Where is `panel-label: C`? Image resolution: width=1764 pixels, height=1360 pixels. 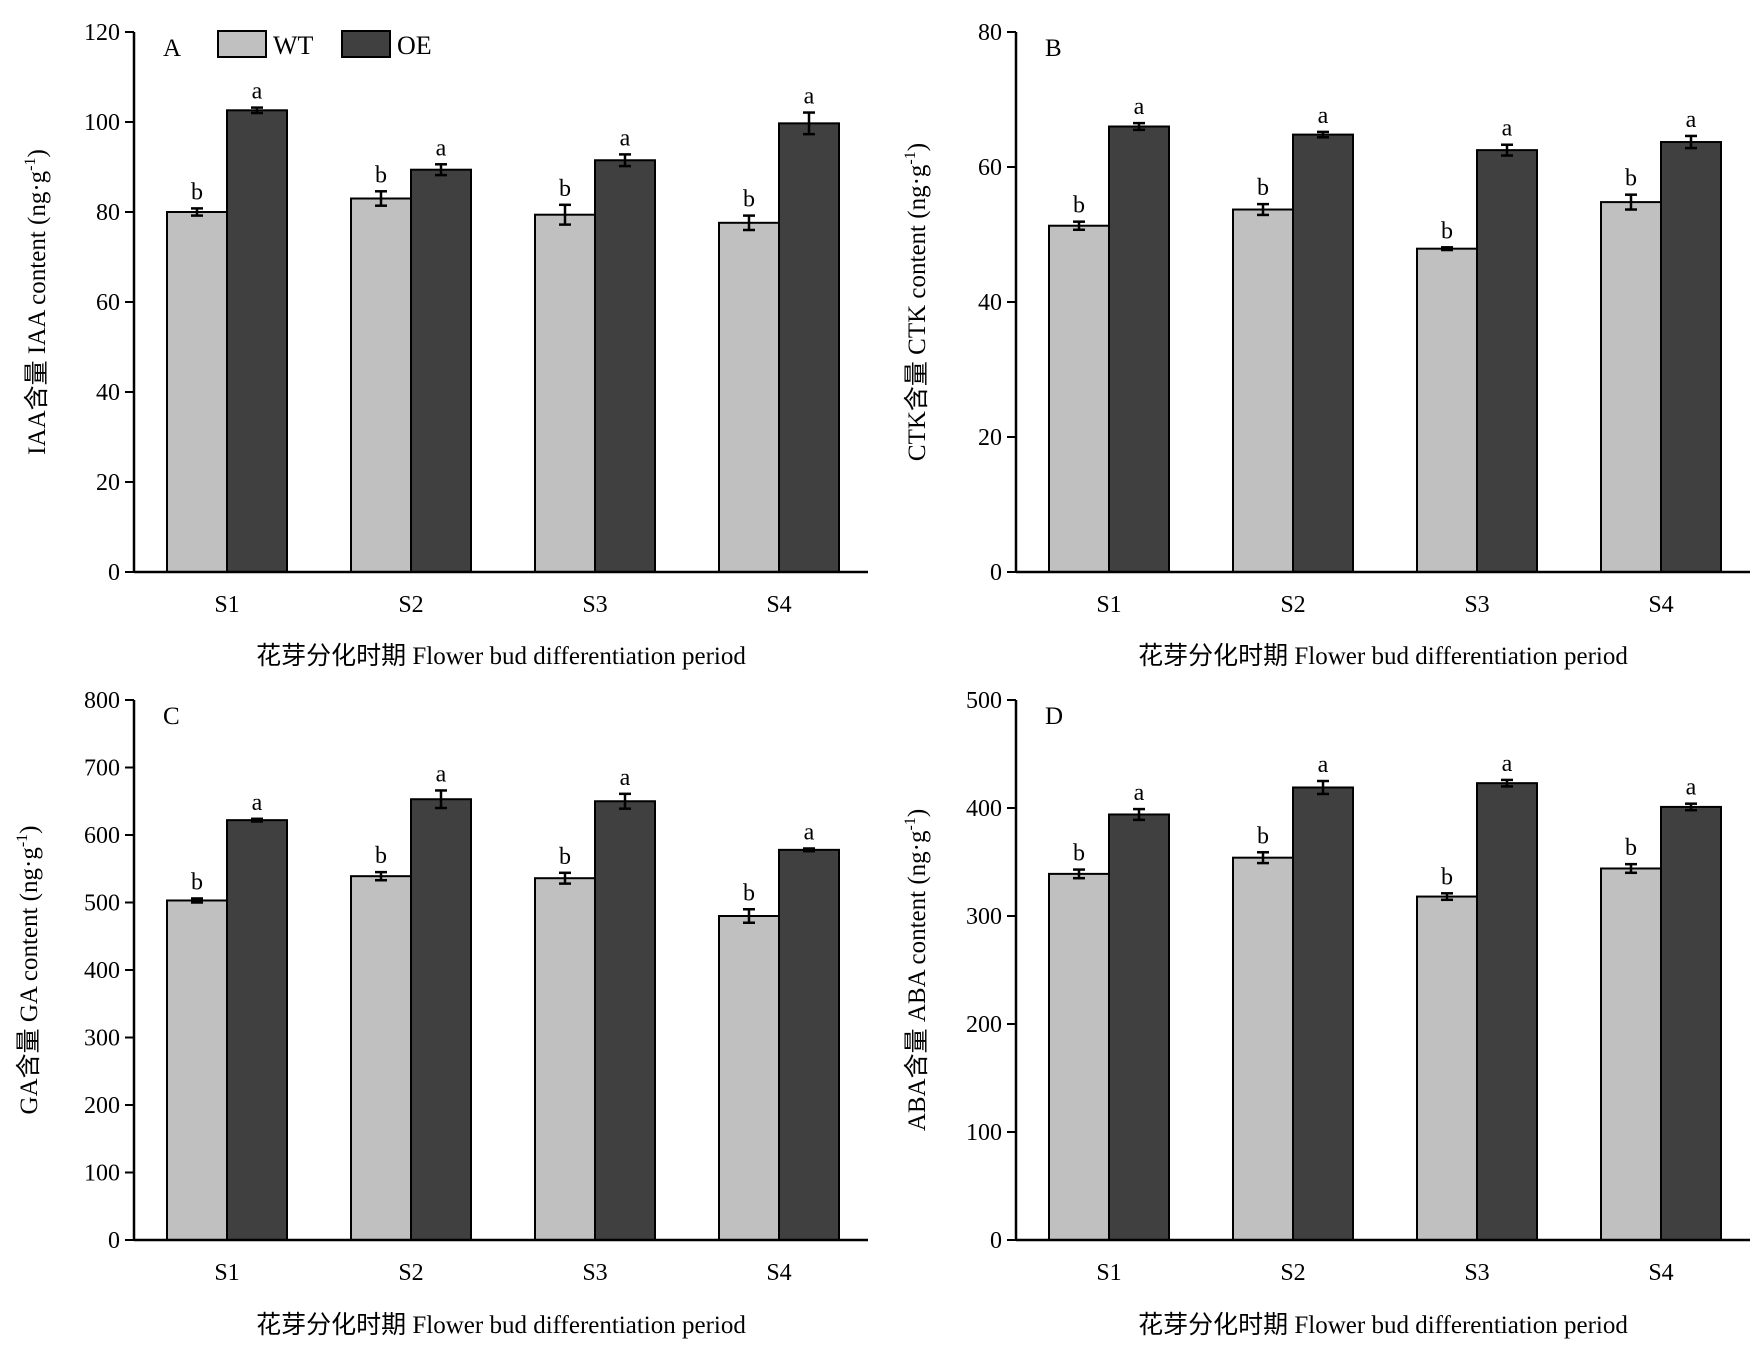
panel-label: C is located at coordinates (171, 716).